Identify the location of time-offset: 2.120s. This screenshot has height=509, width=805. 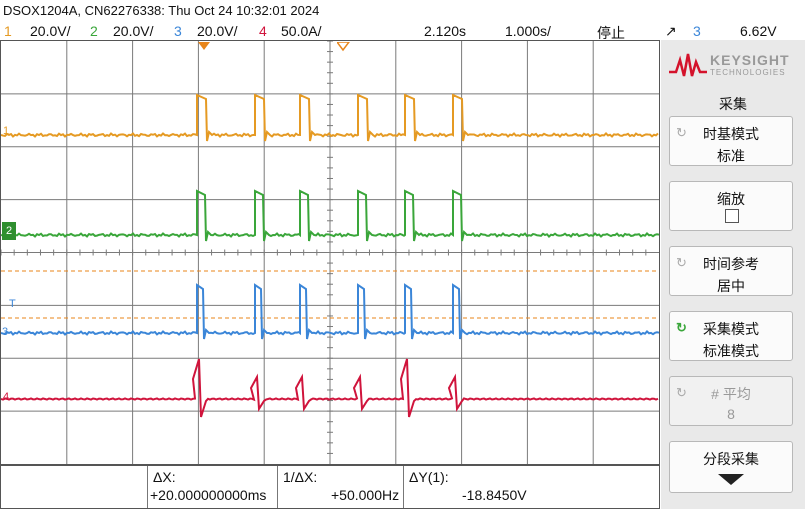
(445, 31).